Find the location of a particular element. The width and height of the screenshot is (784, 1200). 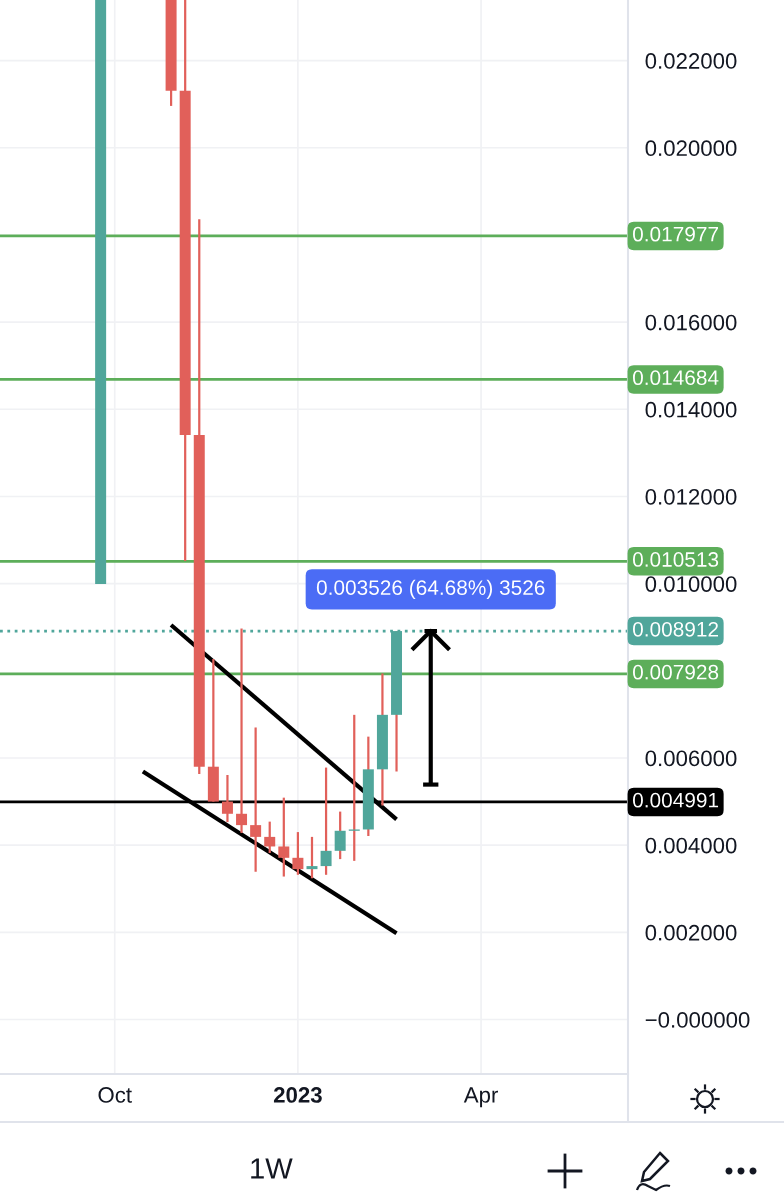

y-tick-label: 0.006000 is located at coordinates (691, 758).